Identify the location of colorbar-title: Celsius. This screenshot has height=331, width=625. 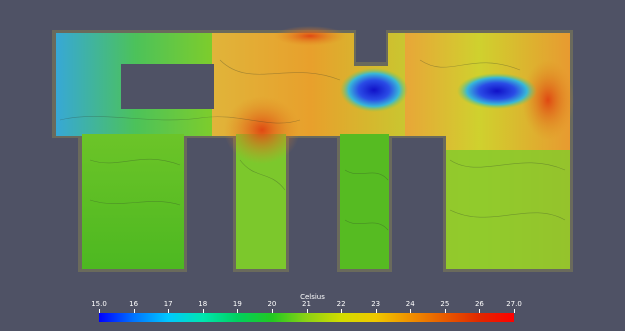
(312, 297).